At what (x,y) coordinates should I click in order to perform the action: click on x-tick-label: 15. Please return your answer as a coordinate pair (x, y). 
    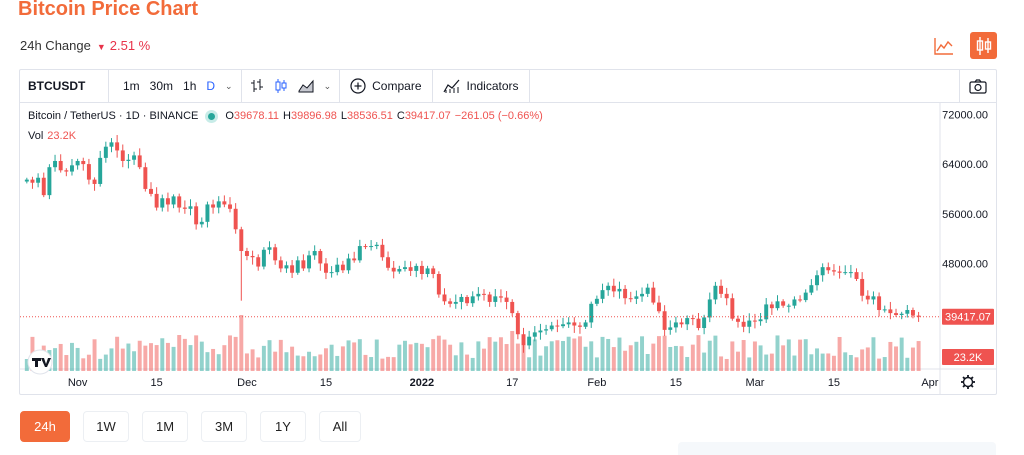
    Looking at the image, I should click on (676, 383).